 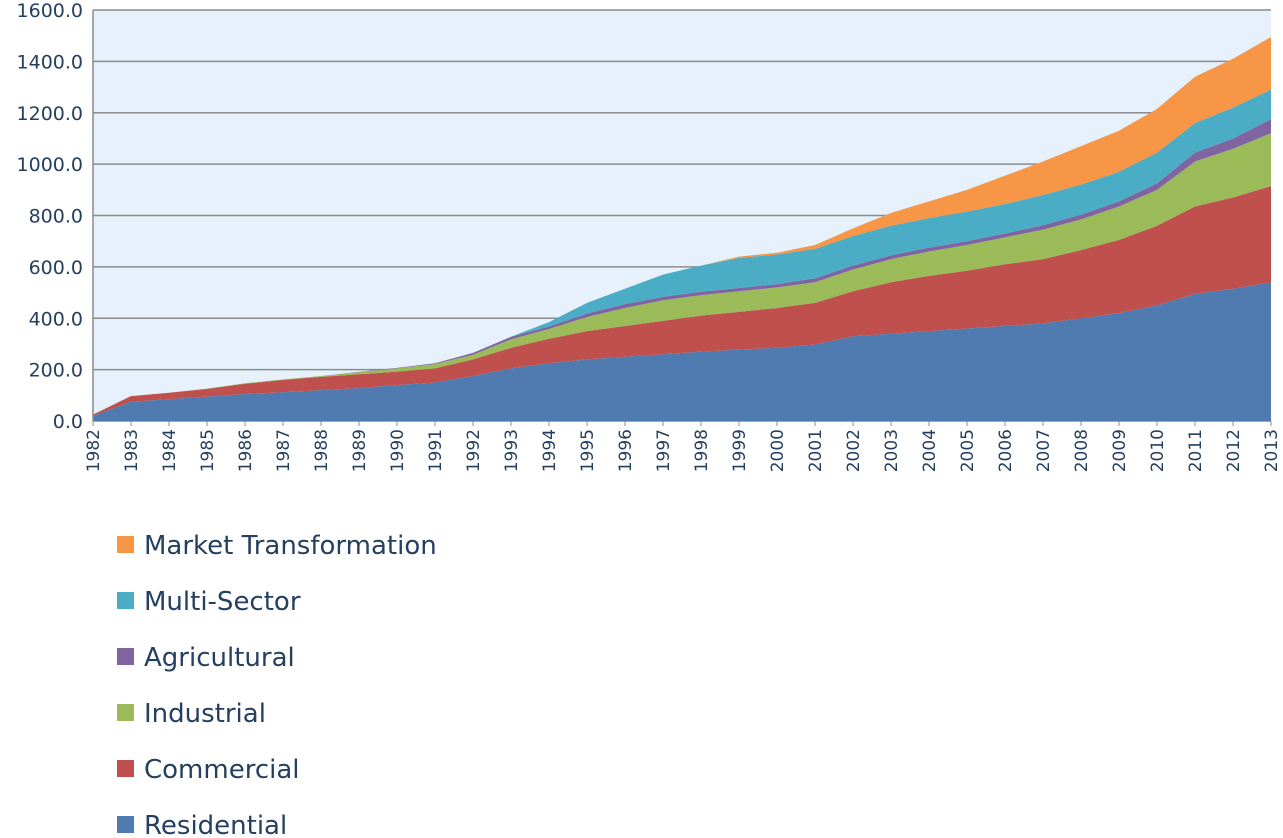 I want to click on y-tick-label: 800.0, so click(x=56, y=217).